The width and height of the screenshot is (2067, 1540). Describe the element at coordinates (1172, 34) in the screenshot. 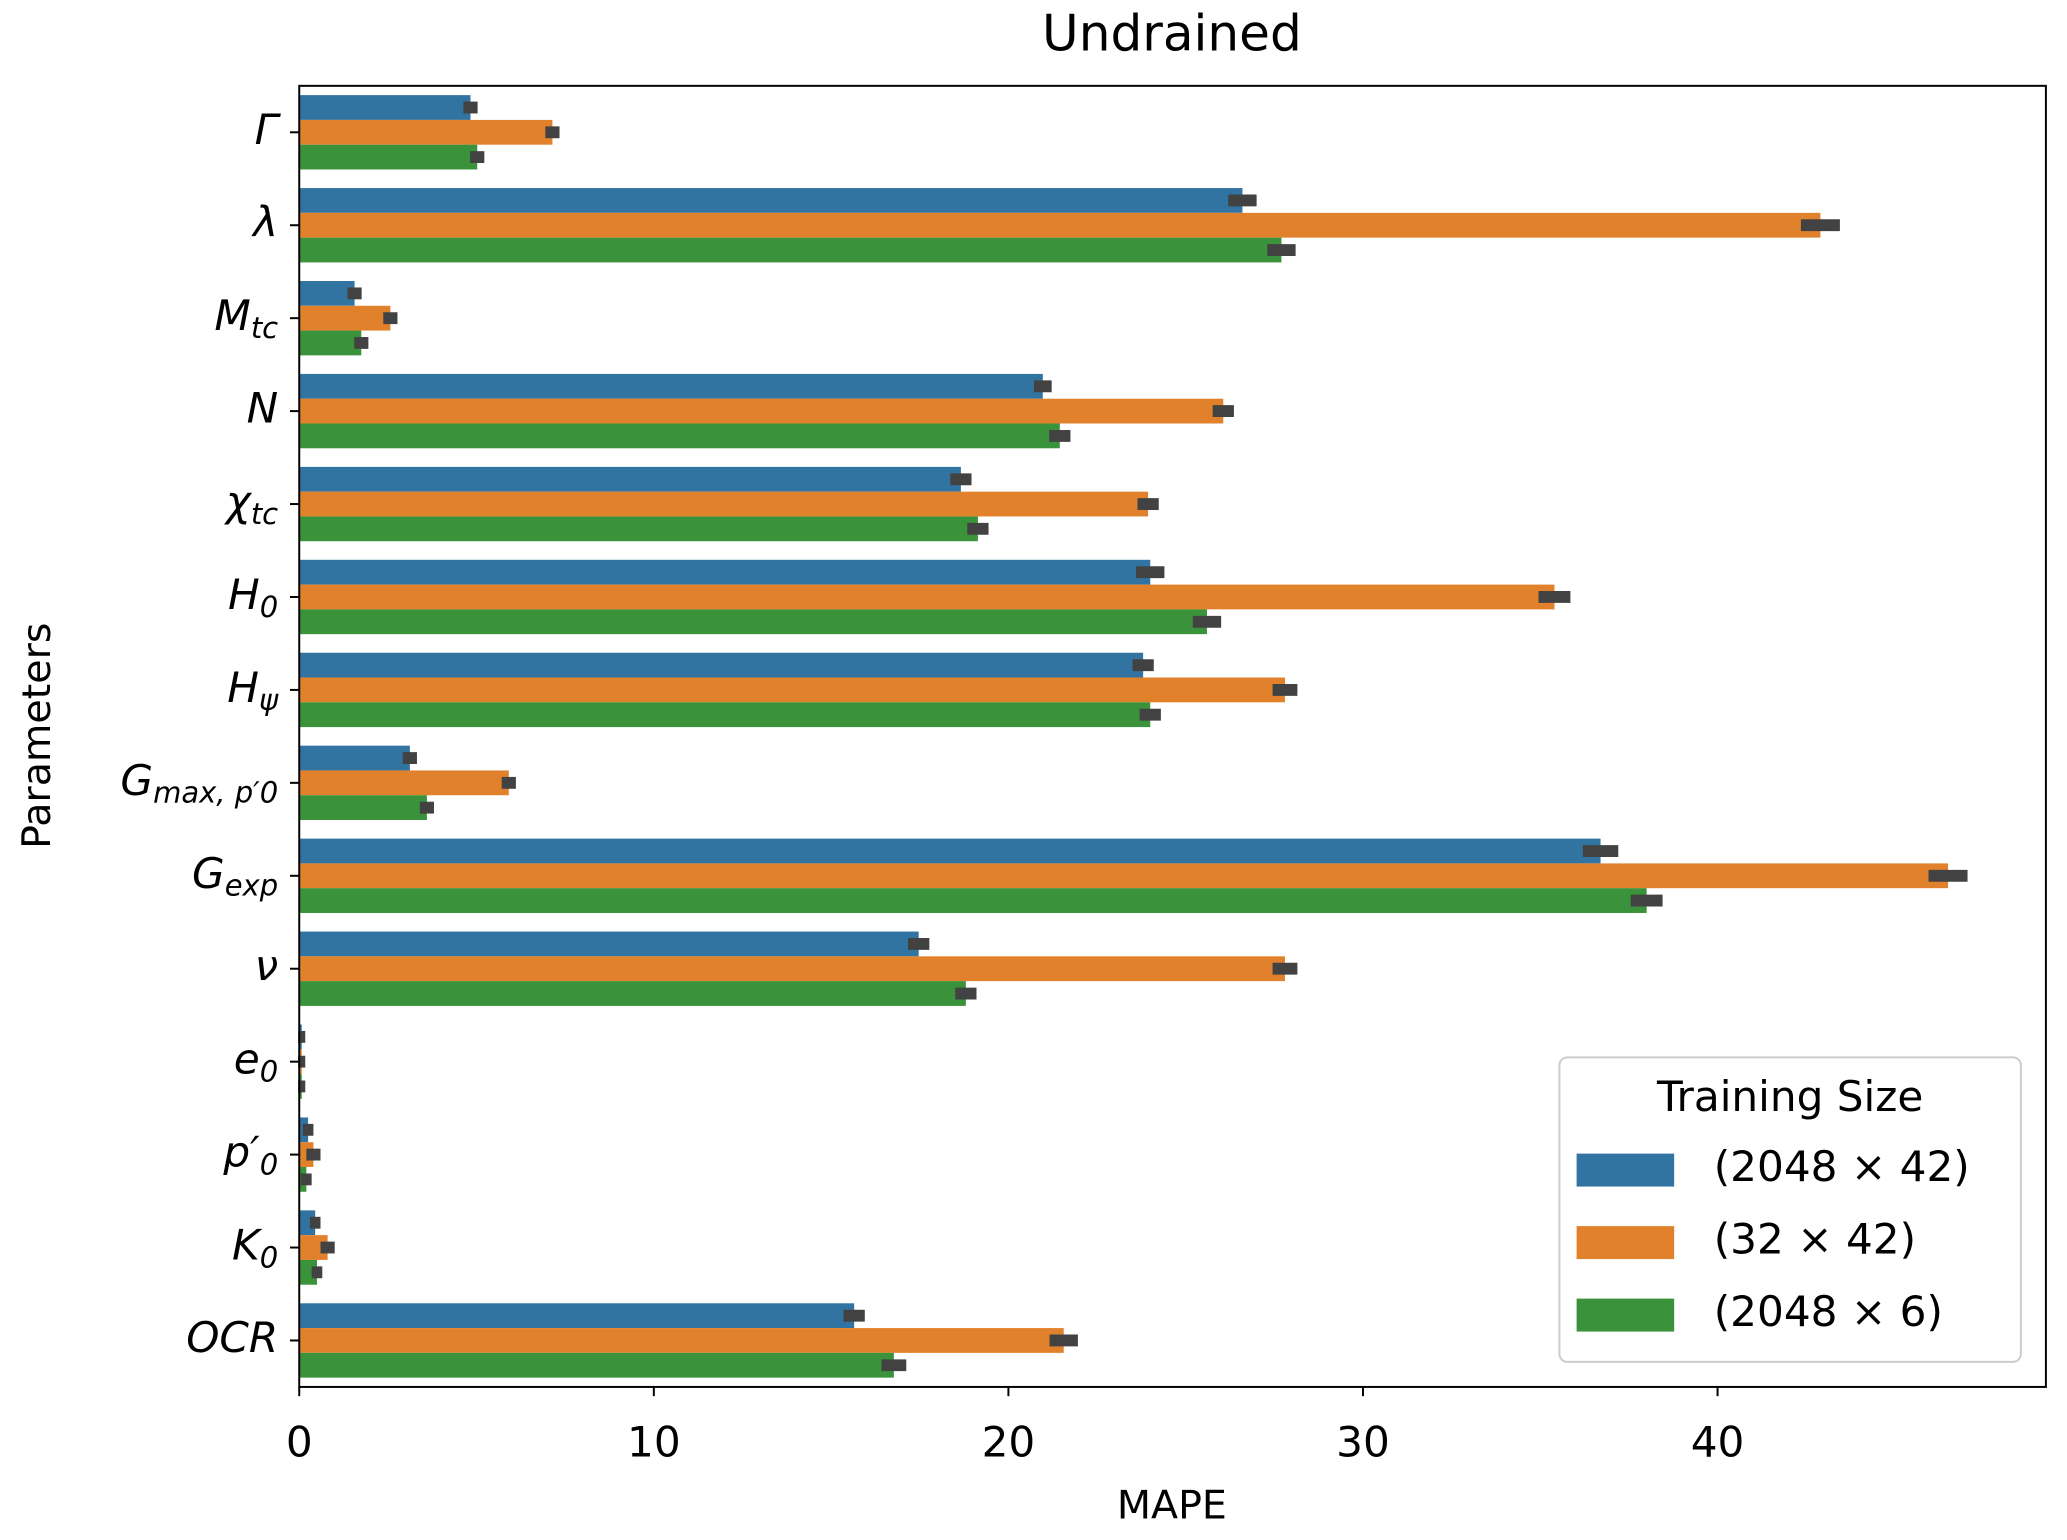

I see `chart-title: Undrained` at that location.